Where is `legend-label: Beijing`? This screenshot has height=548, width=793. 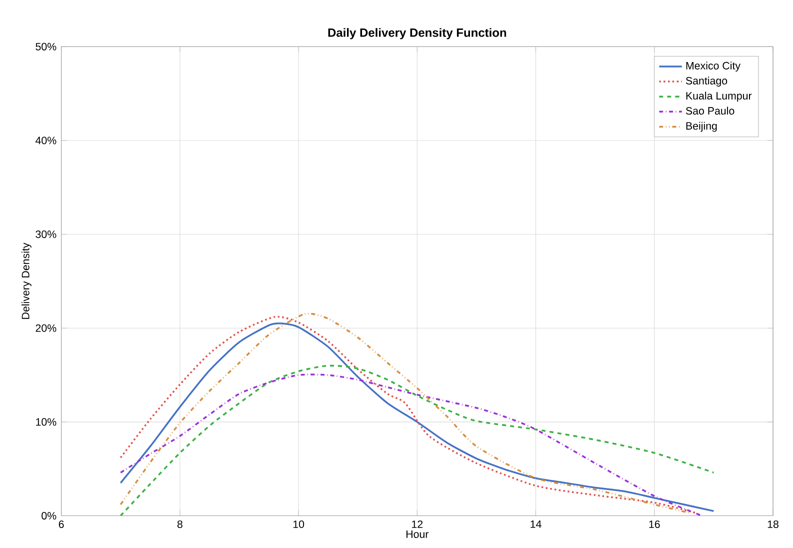 legend-label: Beijing is located at coordinates (701, 127).